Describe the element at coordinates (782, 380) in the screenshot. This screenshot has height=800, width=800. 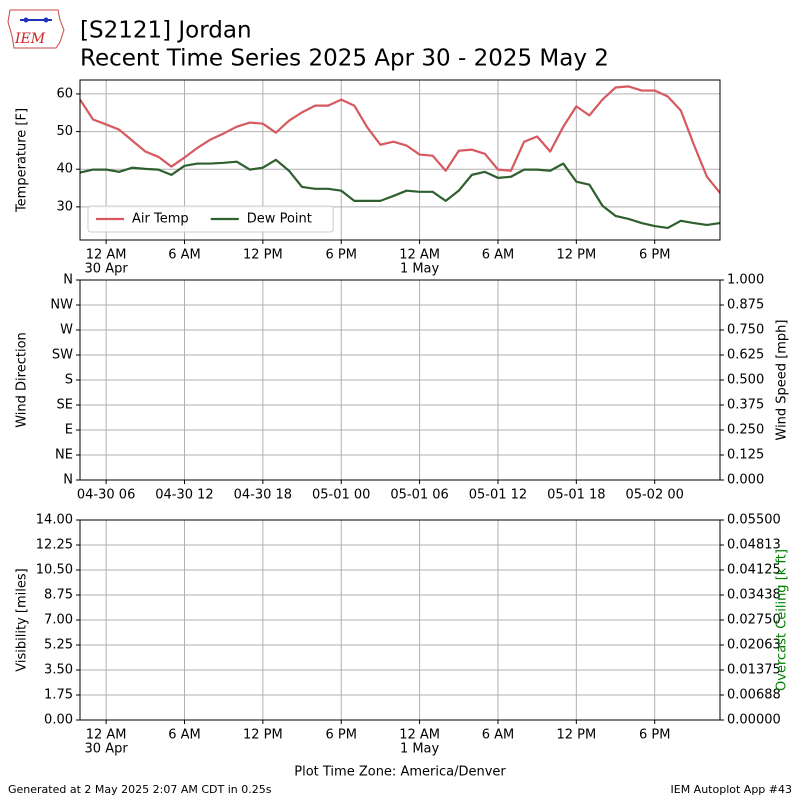
I see `y2-axis-label: Wind Speed [mph]` at that location.